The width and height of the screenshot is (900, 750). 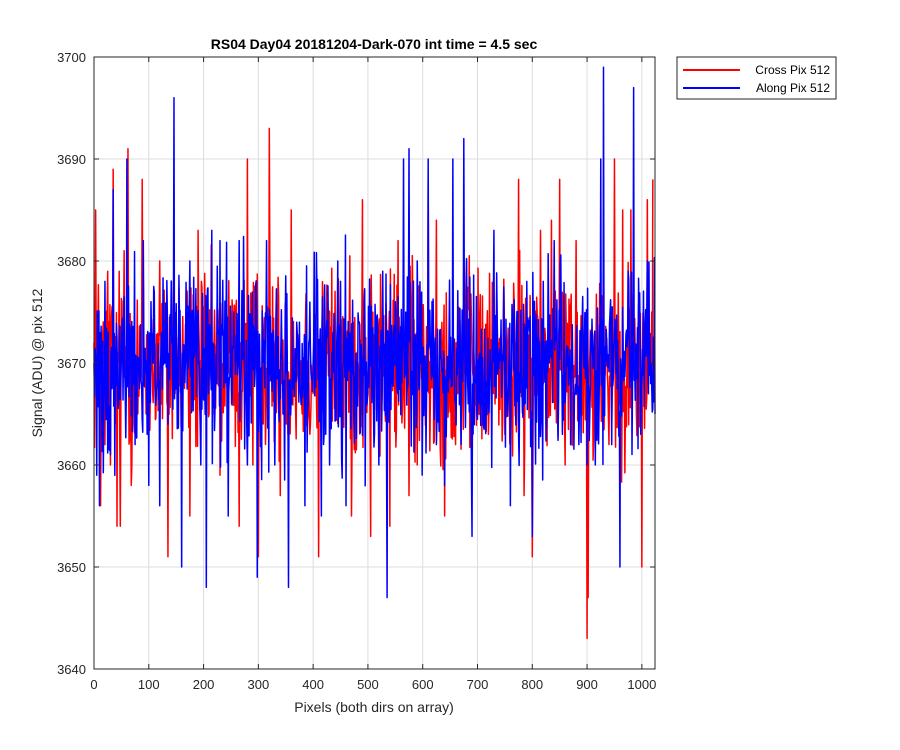 I want to click on y-tick-label: 3690, so click(x=71, y=159).